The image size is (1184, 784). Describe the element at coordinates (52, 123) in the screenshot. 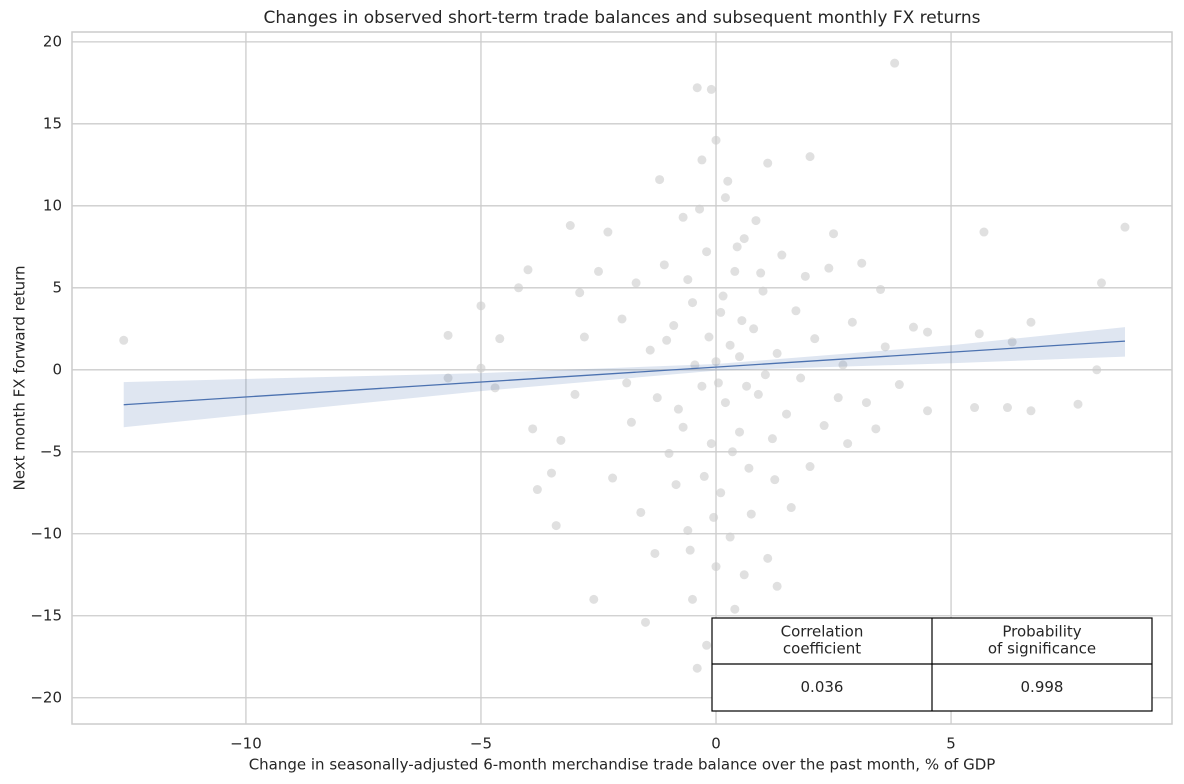

I see `y-tick-label: 15` at that location.